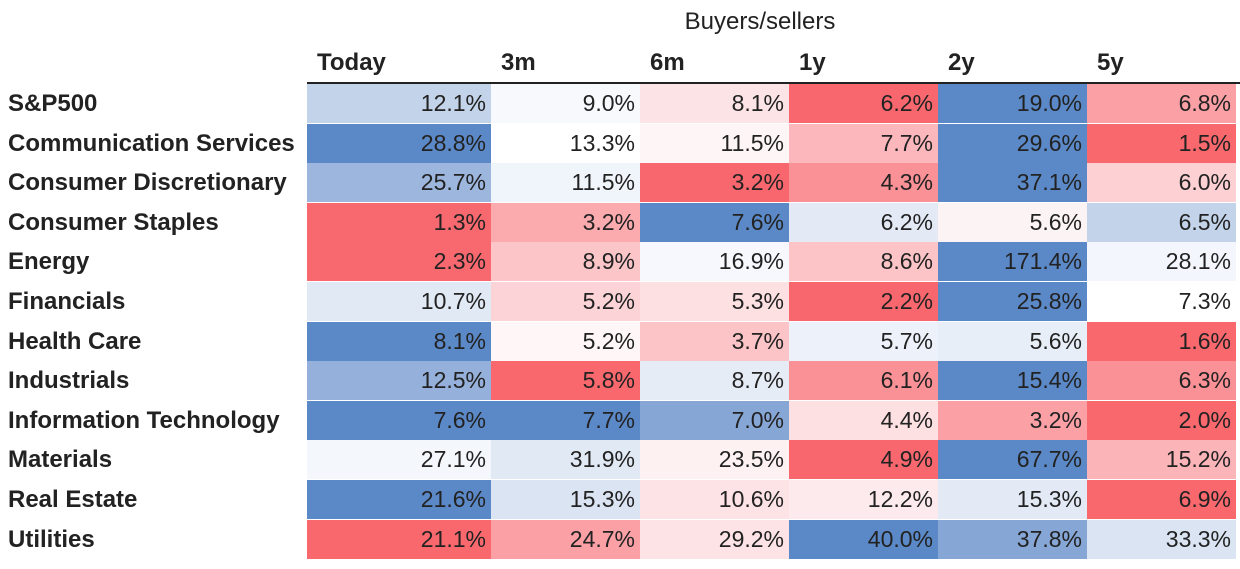 The image size is (1240, 569). I want to click on table-row: S&P500 12.1% 9.0% 8.1% 6.2% 19.0% 6.8%, so click(620, 104).